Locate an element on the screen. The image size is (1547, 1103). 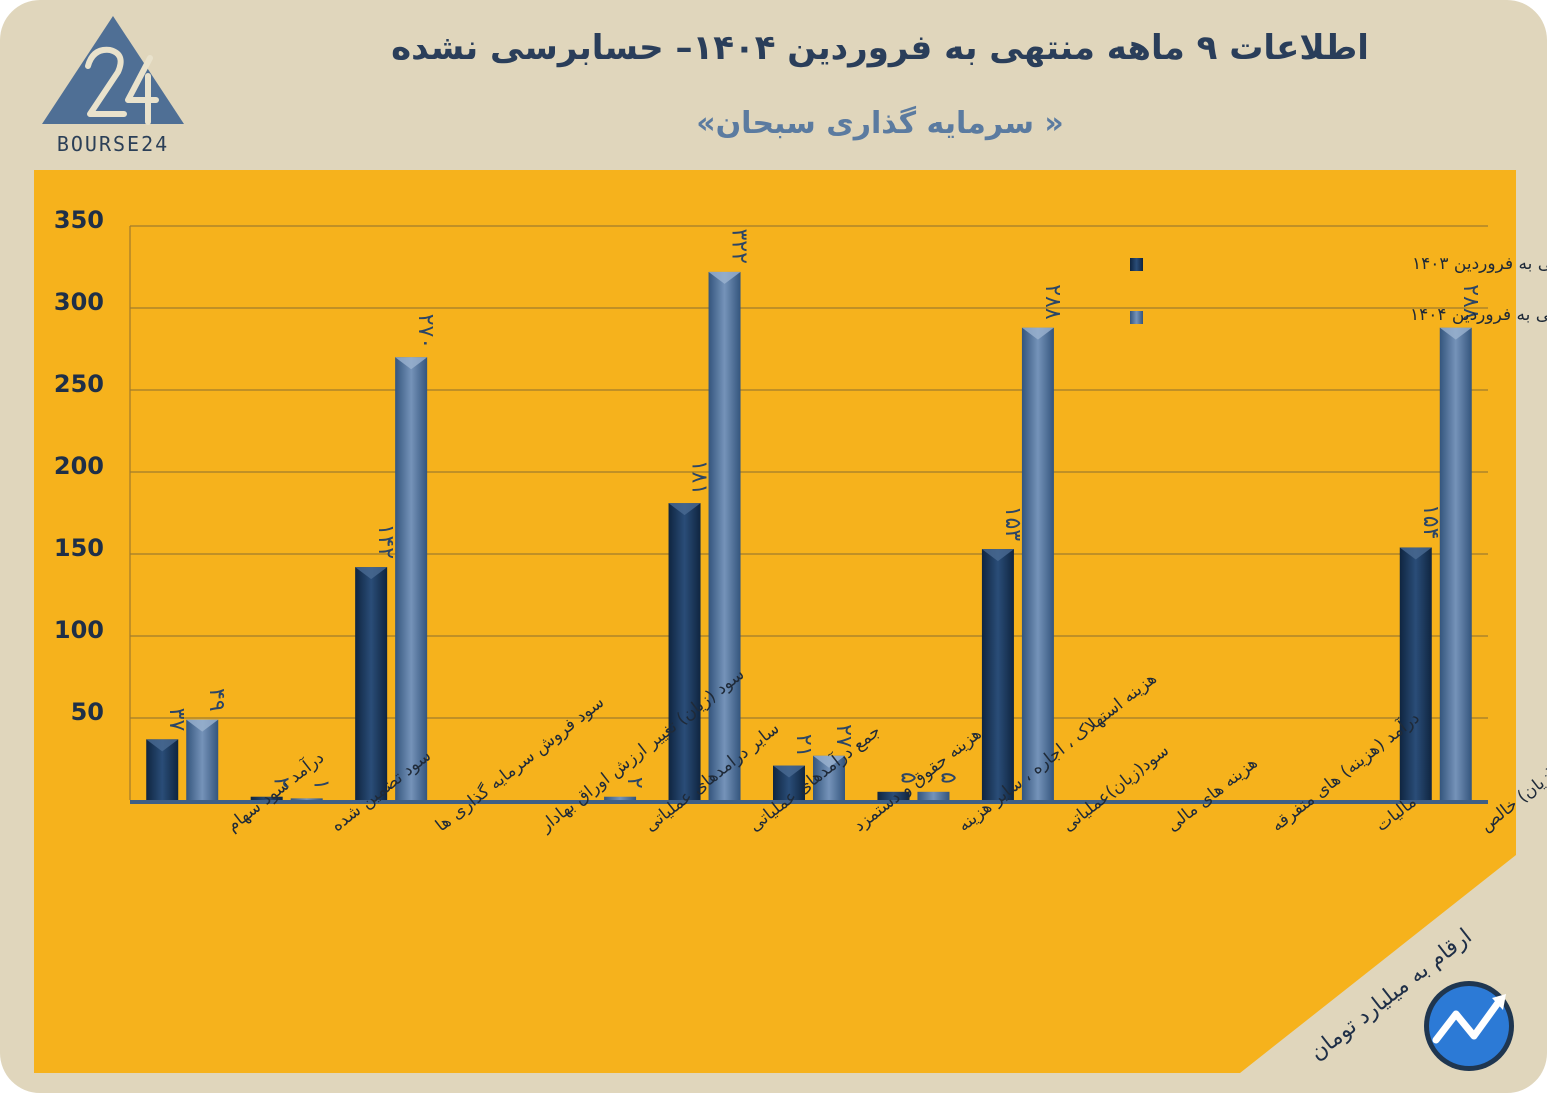
y-tick-label: 100 is located at coordinates (79, 630).